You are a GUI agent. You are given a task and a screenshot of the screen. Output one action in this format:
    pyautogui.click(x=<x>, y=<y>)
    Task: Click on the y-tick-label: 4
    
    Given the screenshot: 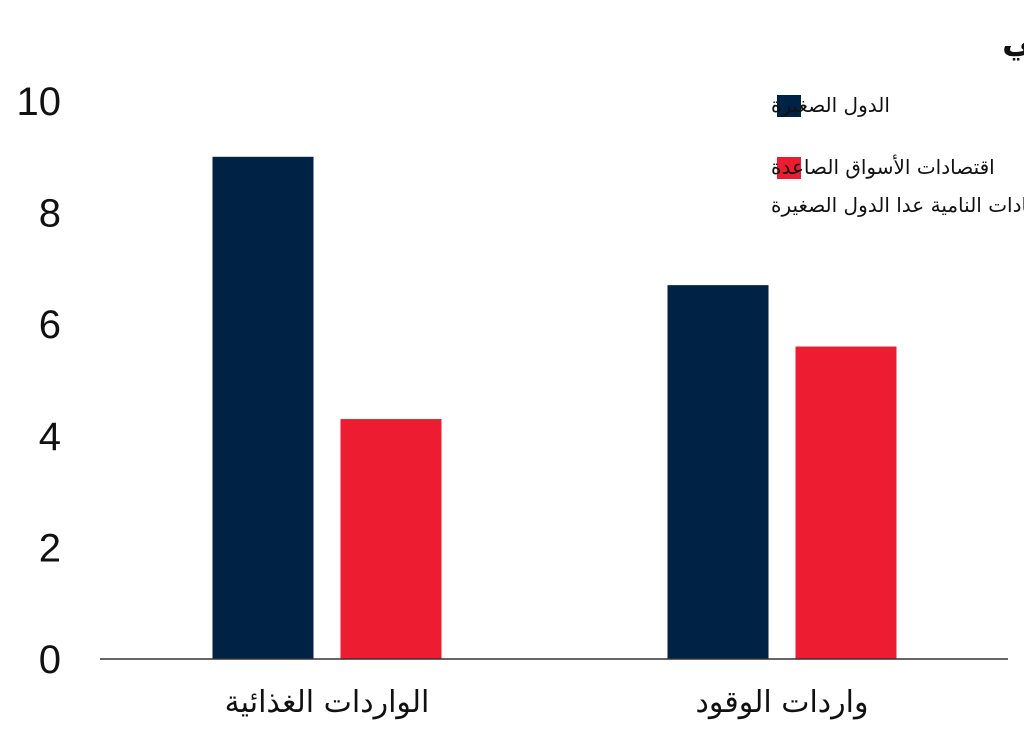 What is the action you would take?
    pyautogui.click(x=50, y=437)
    